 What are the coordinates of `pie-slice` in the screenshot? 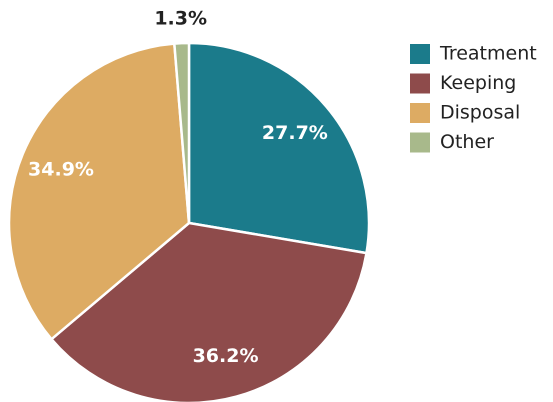 It's located at (181, 132).